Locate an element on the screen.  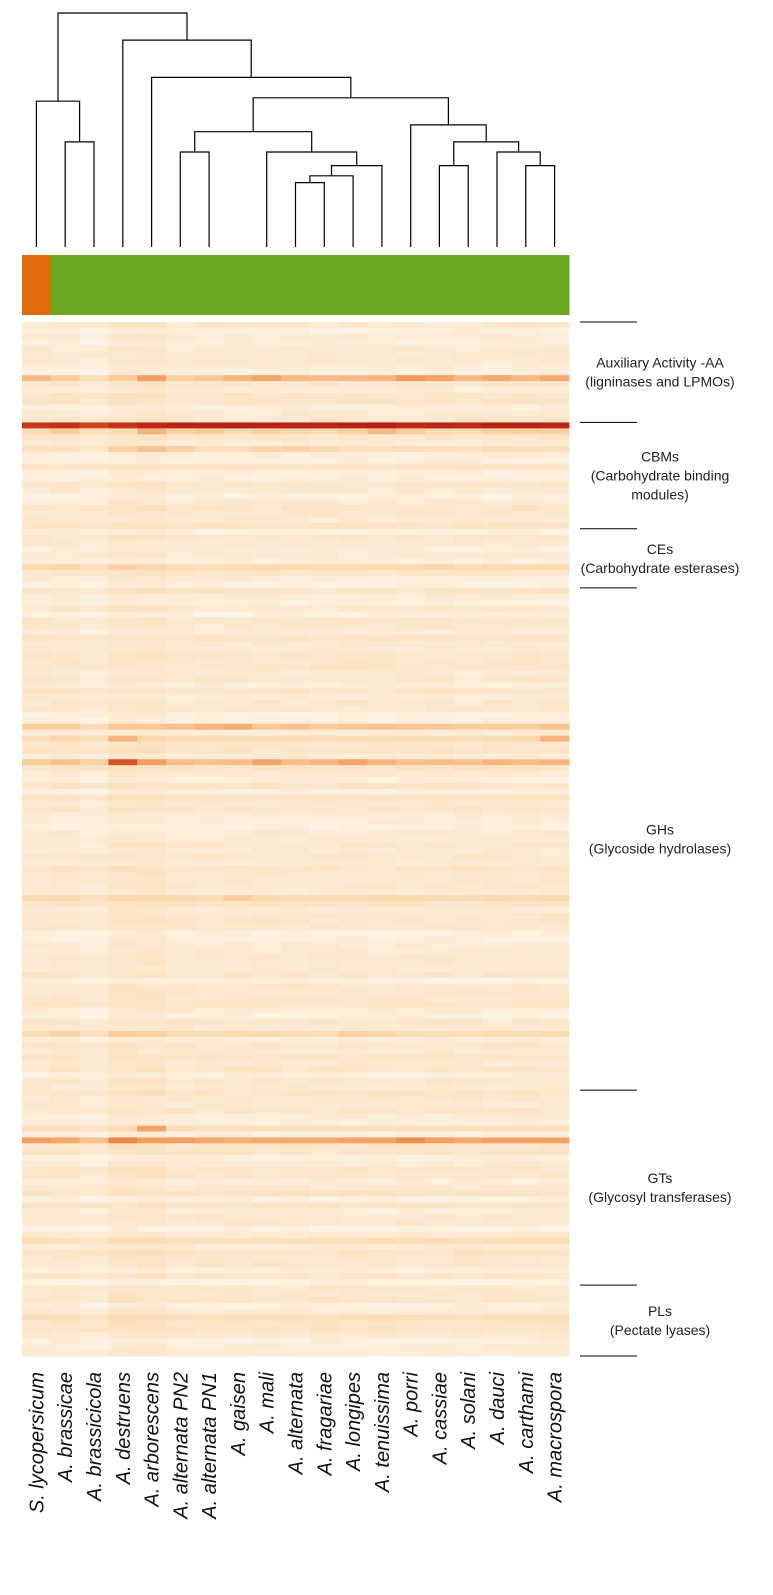
row-group-label: GTs (Glycosyl transferases) is located at coordinates (659, 1187).